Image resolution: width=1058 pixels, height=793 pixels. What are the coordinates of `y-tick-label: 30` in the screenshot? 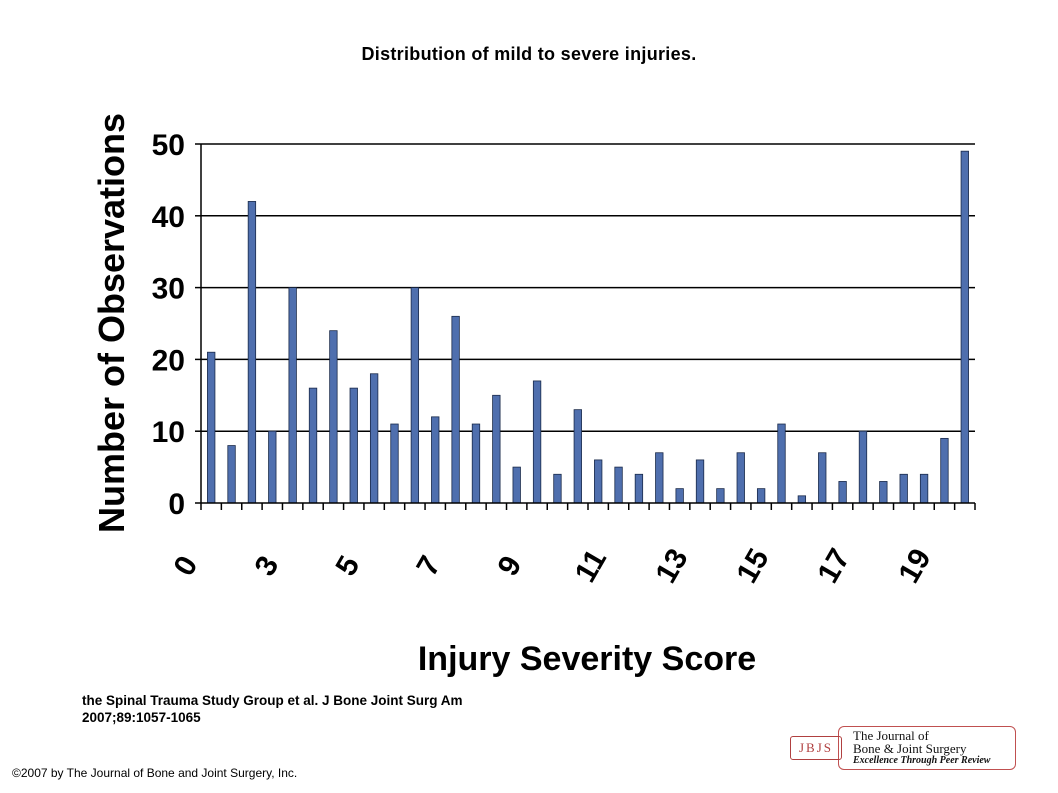 It's located at (168, 289).